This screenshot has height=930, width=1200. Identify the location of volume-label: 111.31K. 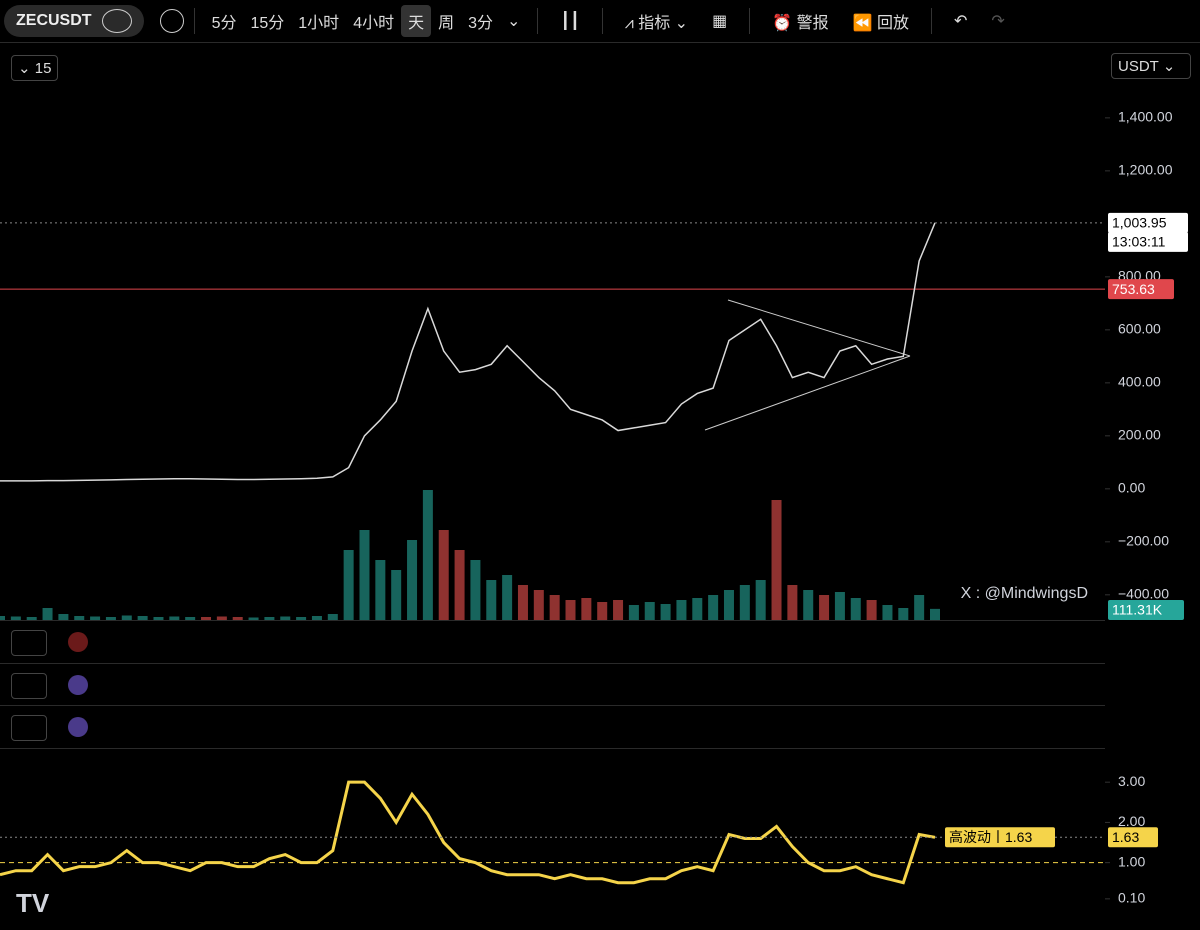
(1137, 610).